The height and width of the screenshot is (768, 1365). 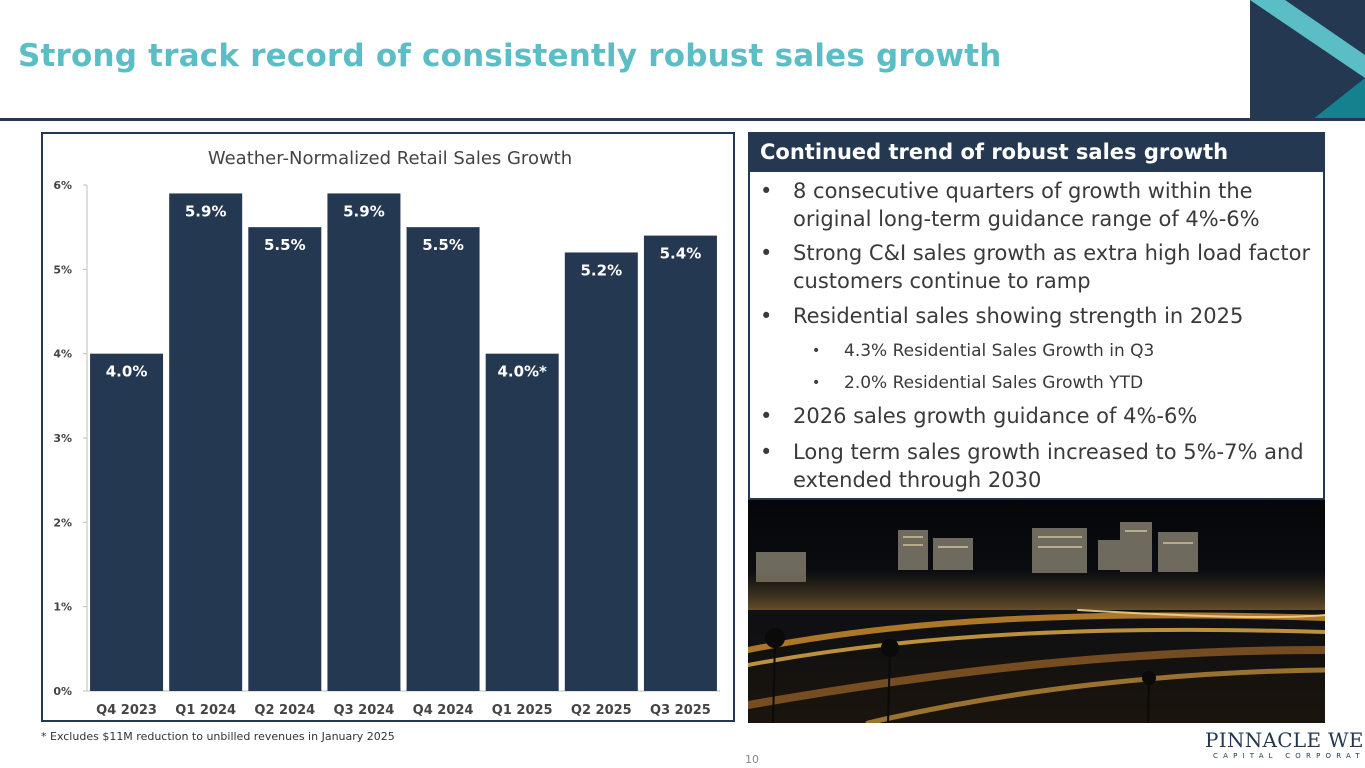 What do you see at coordinates (752, 759) in the screenshot?
I see `page-number: 10` at bounding box center [752, 759].